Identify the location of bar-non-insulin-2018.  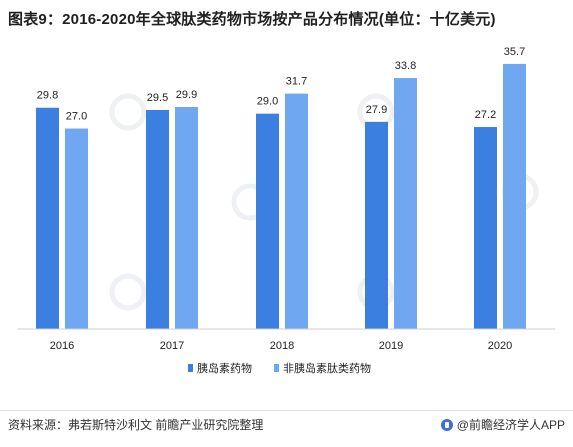
(296, 211).